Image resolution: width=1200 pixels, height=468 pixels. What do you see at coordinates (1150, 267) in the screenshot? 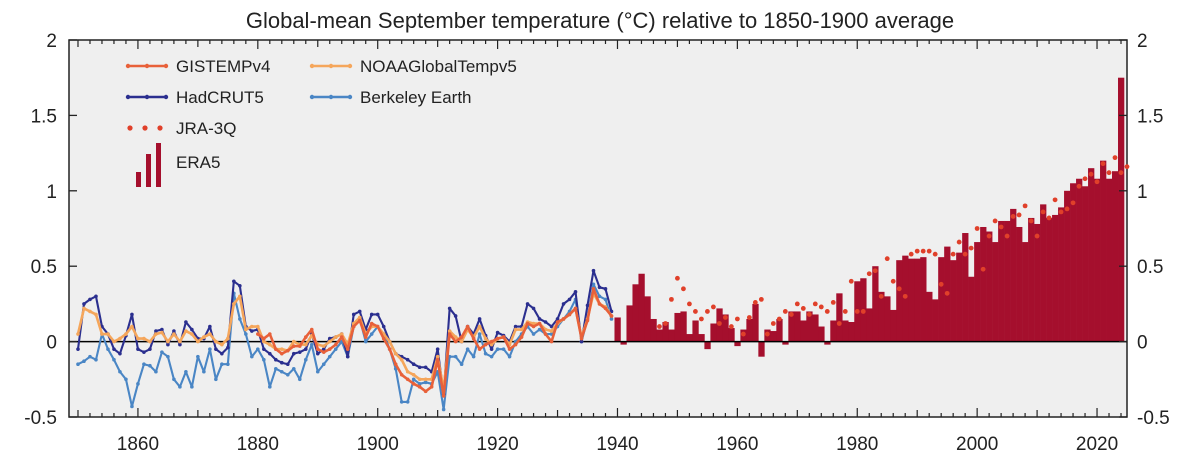
I see `y-tick-label-right: 0.5` at bounding box center [1150, 267].